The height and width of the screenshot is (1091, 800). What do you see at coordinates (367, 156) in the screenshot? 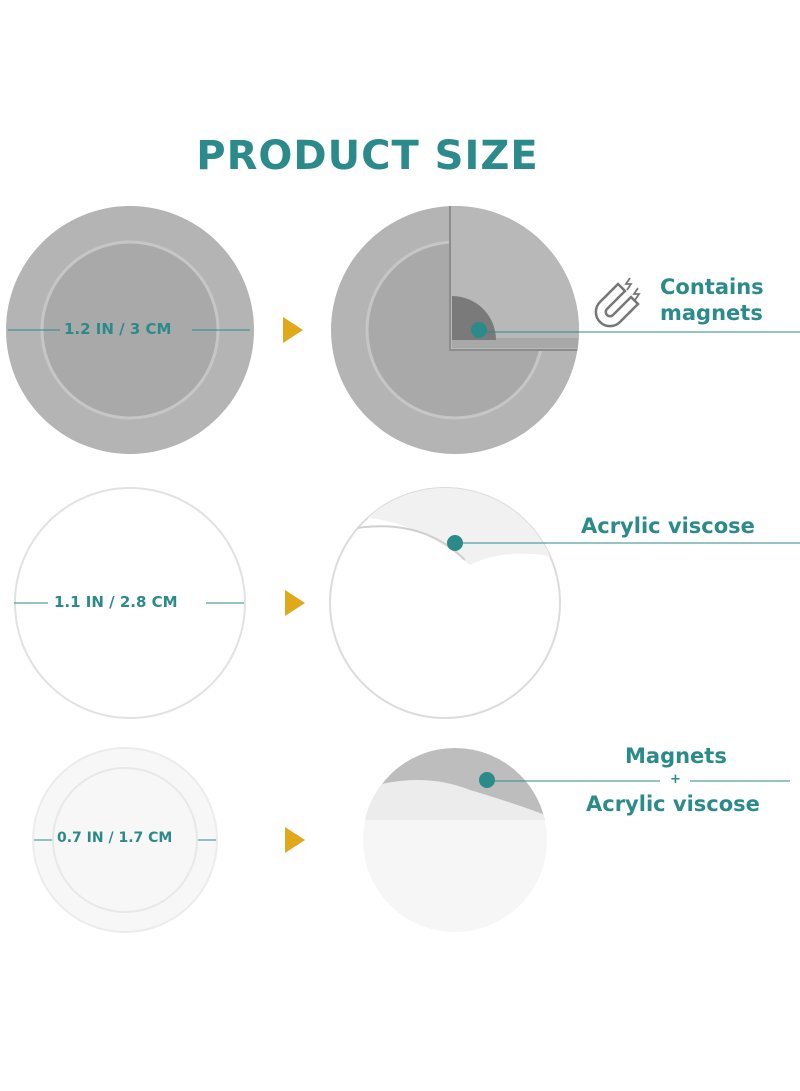
I see `page-title: PRODUCT SIZE` at bounding box center [367, 156].